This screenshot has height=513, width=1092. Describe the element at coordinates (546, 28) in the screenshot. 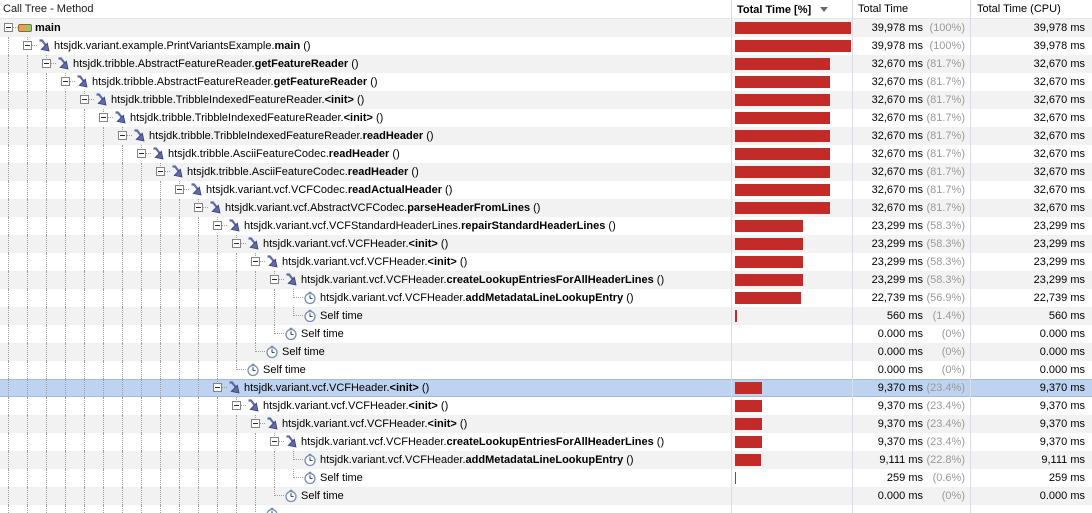

I see `tree-row: main 39,978 ms (100%) 39,978 ms` at that location.